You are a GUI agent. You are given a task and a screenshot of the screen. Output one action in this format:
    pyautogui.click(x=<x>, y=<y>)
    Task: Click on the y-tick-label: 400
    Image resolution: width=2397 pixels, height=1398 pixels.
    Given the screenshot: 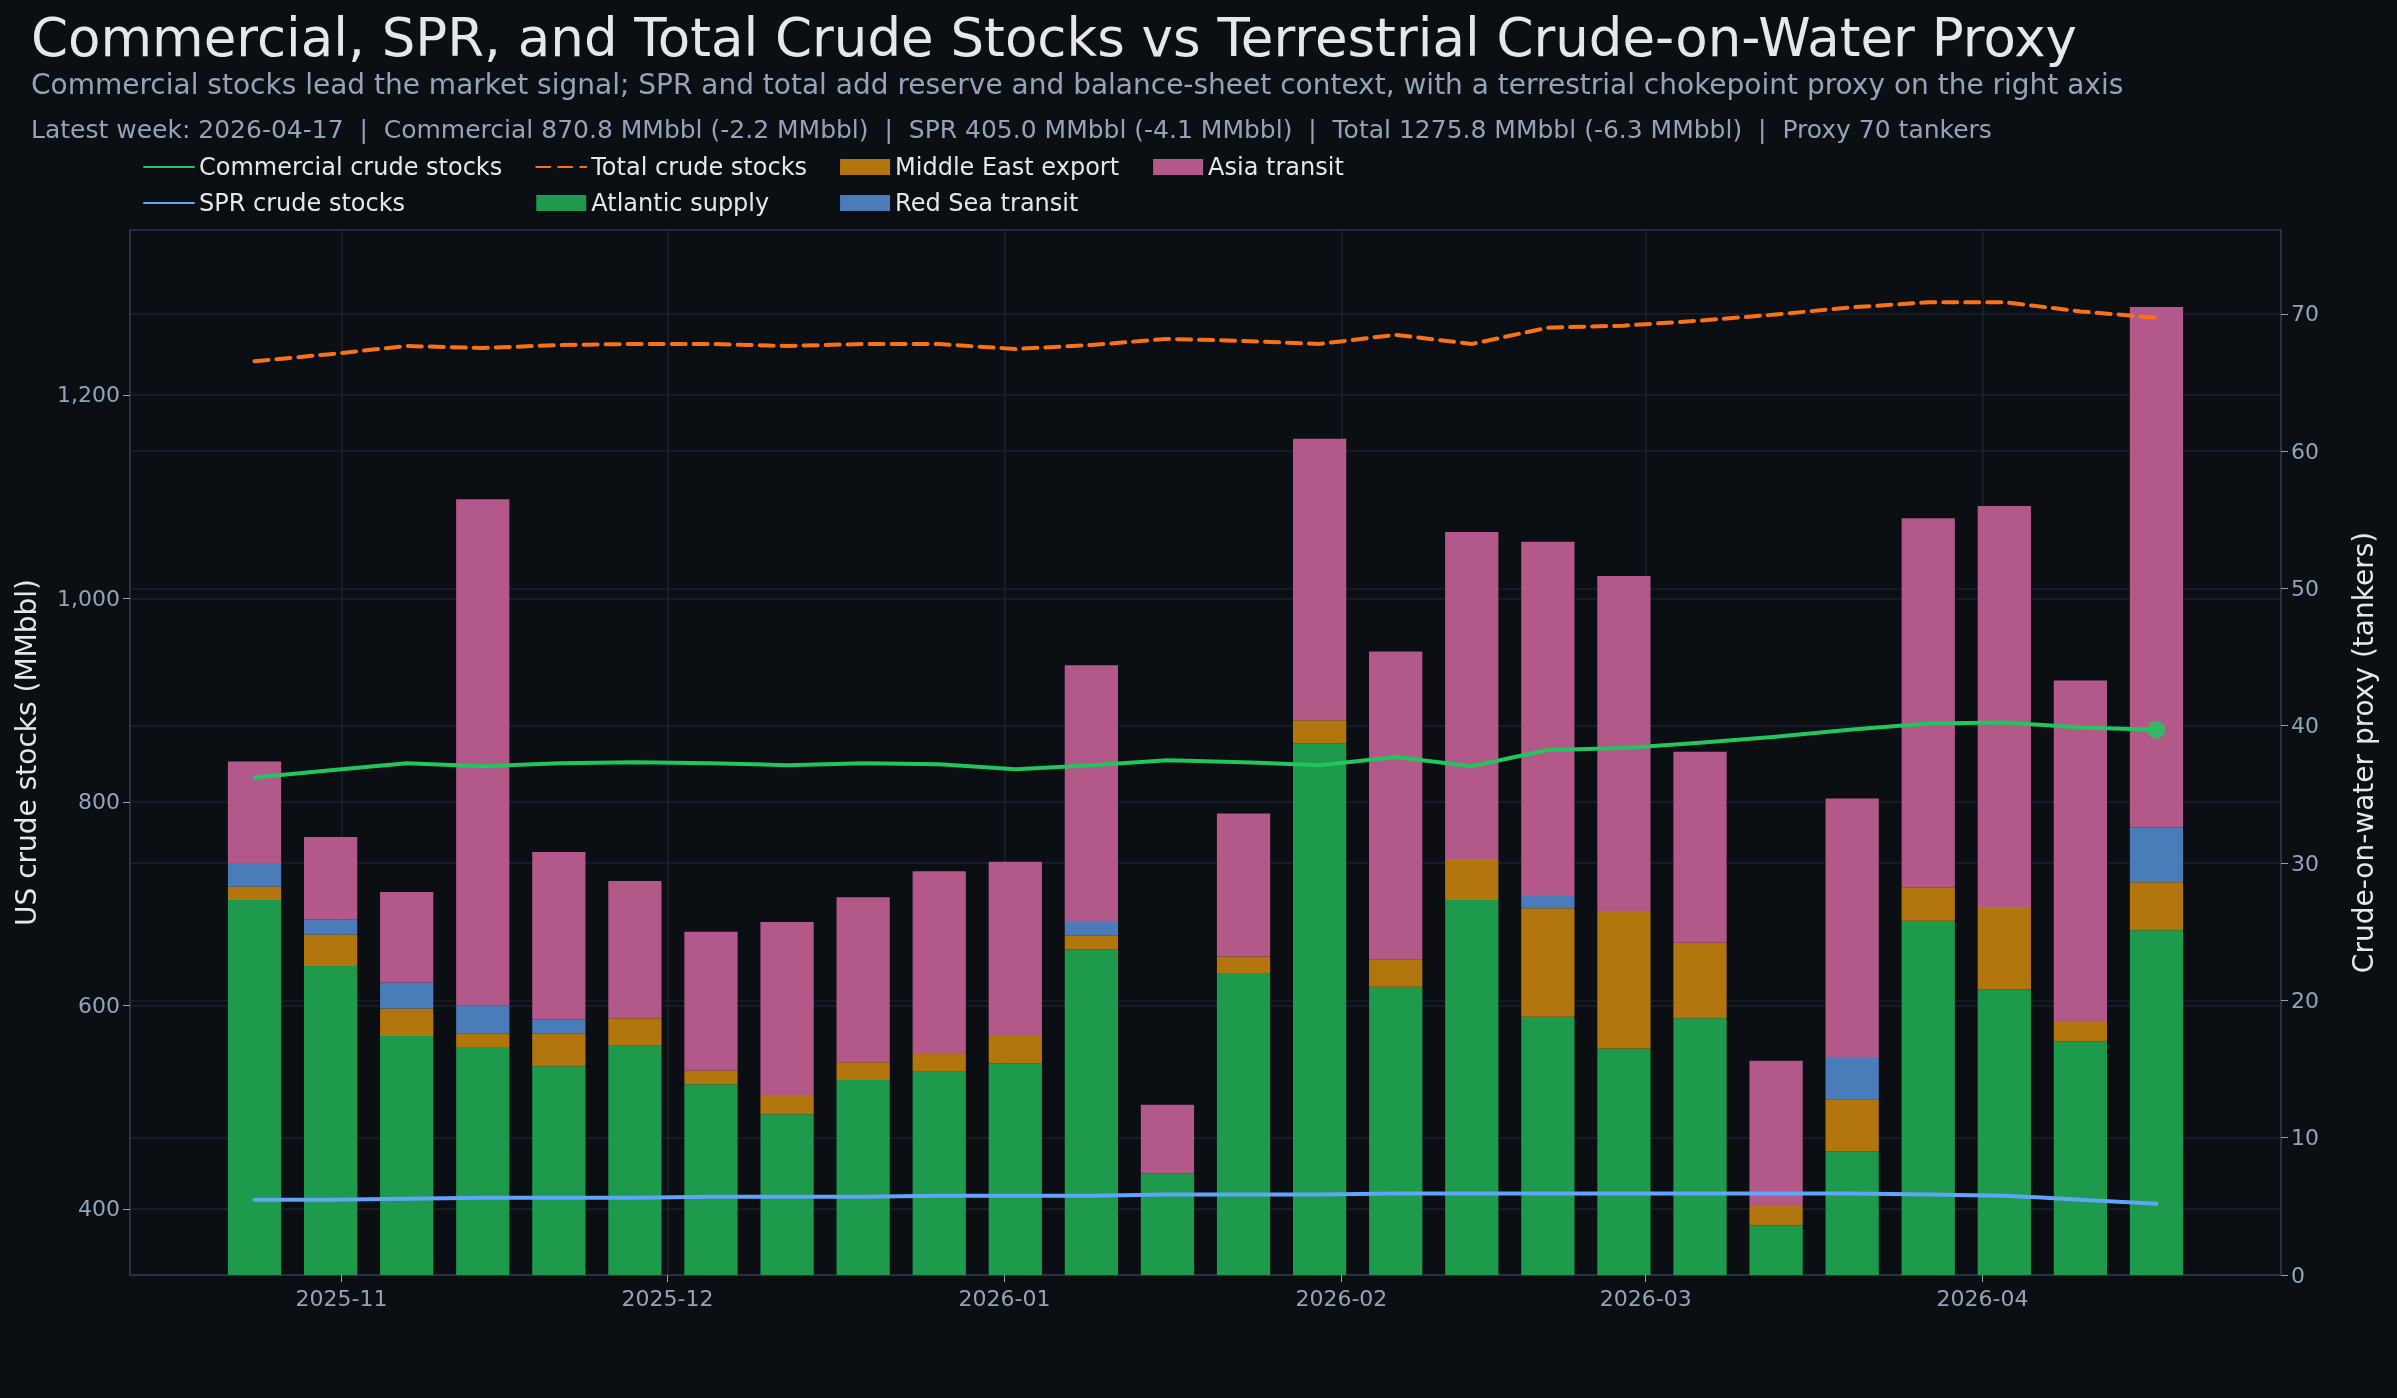 What is the action you would take?
    pyautogui.click(x=99, y=1209)
    